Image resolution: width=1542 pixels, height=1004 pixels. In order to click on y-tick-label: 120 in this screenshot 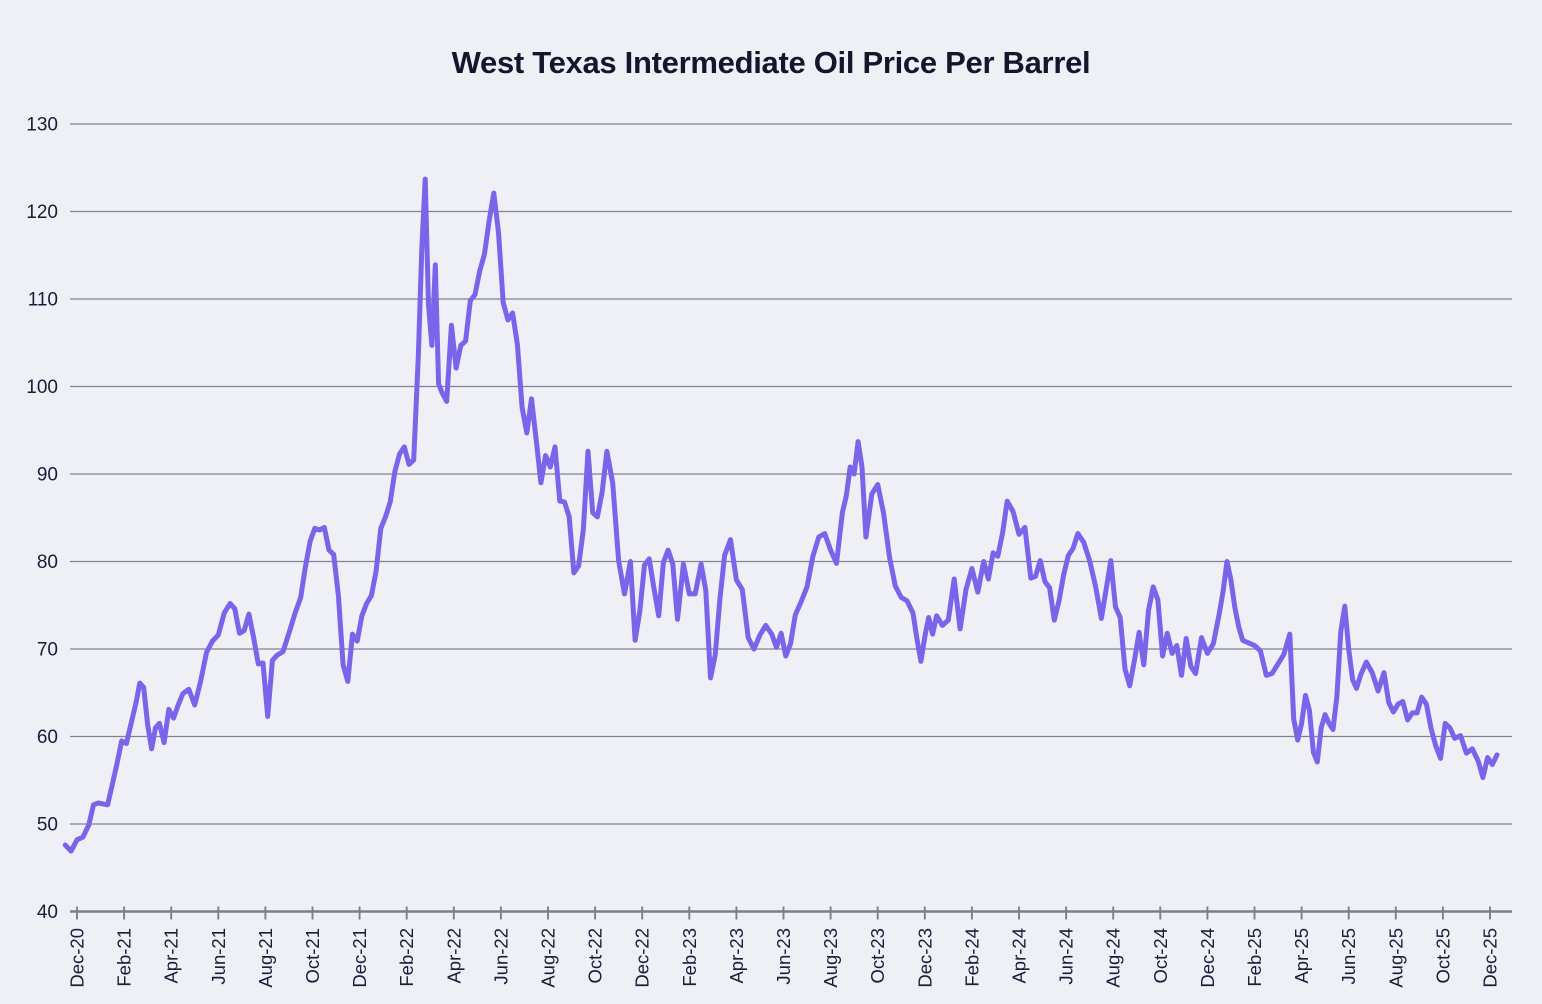, I will do `click(42, 212)`.